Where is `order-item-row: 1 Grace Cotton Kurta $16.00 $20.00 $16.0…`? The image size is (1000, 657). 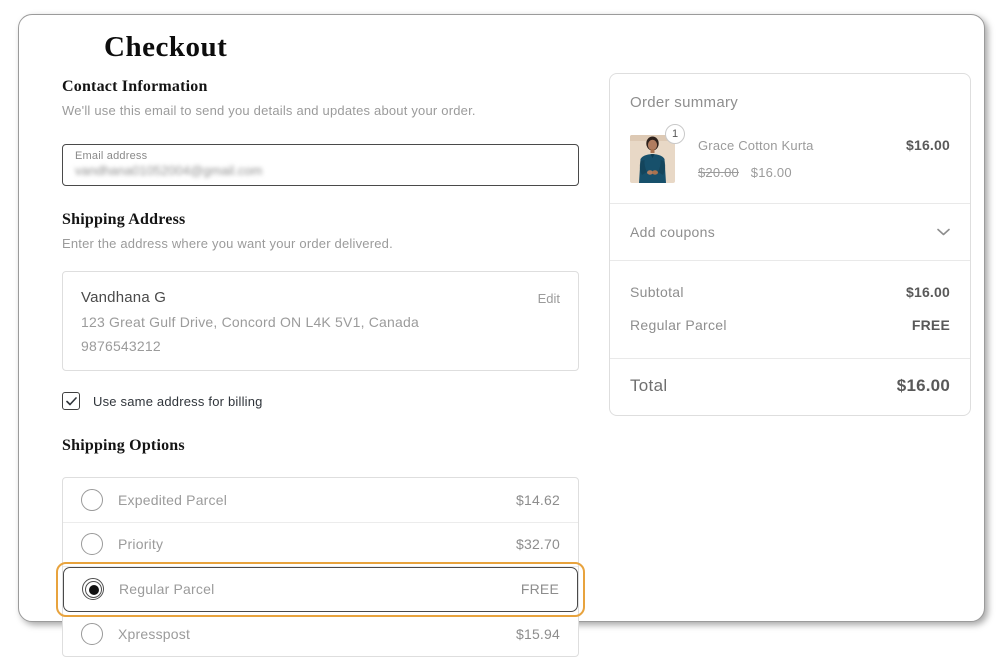
order-item-row: 1 Grace Cotton Kurta $16.00 $20.00 $16.0… is located at coordinates (790, 160).